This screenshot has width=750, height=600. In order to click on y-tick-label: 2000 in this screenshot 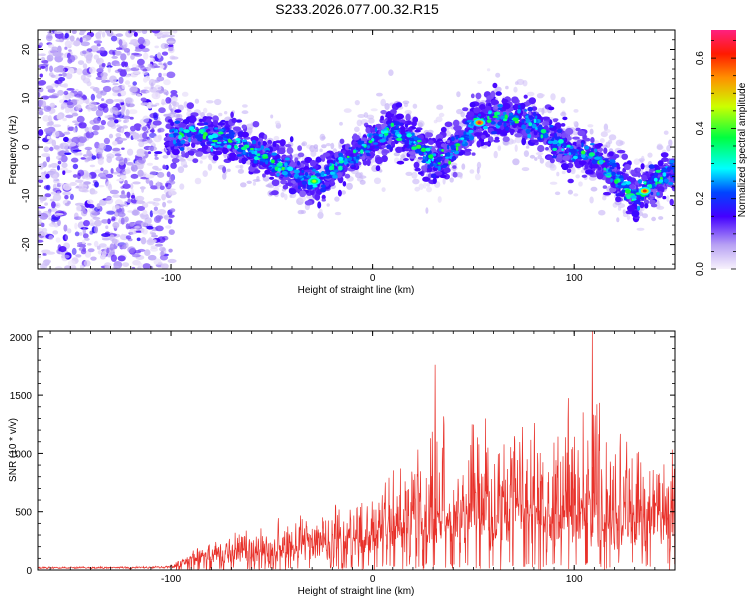, I will do `click(21, 338)`.